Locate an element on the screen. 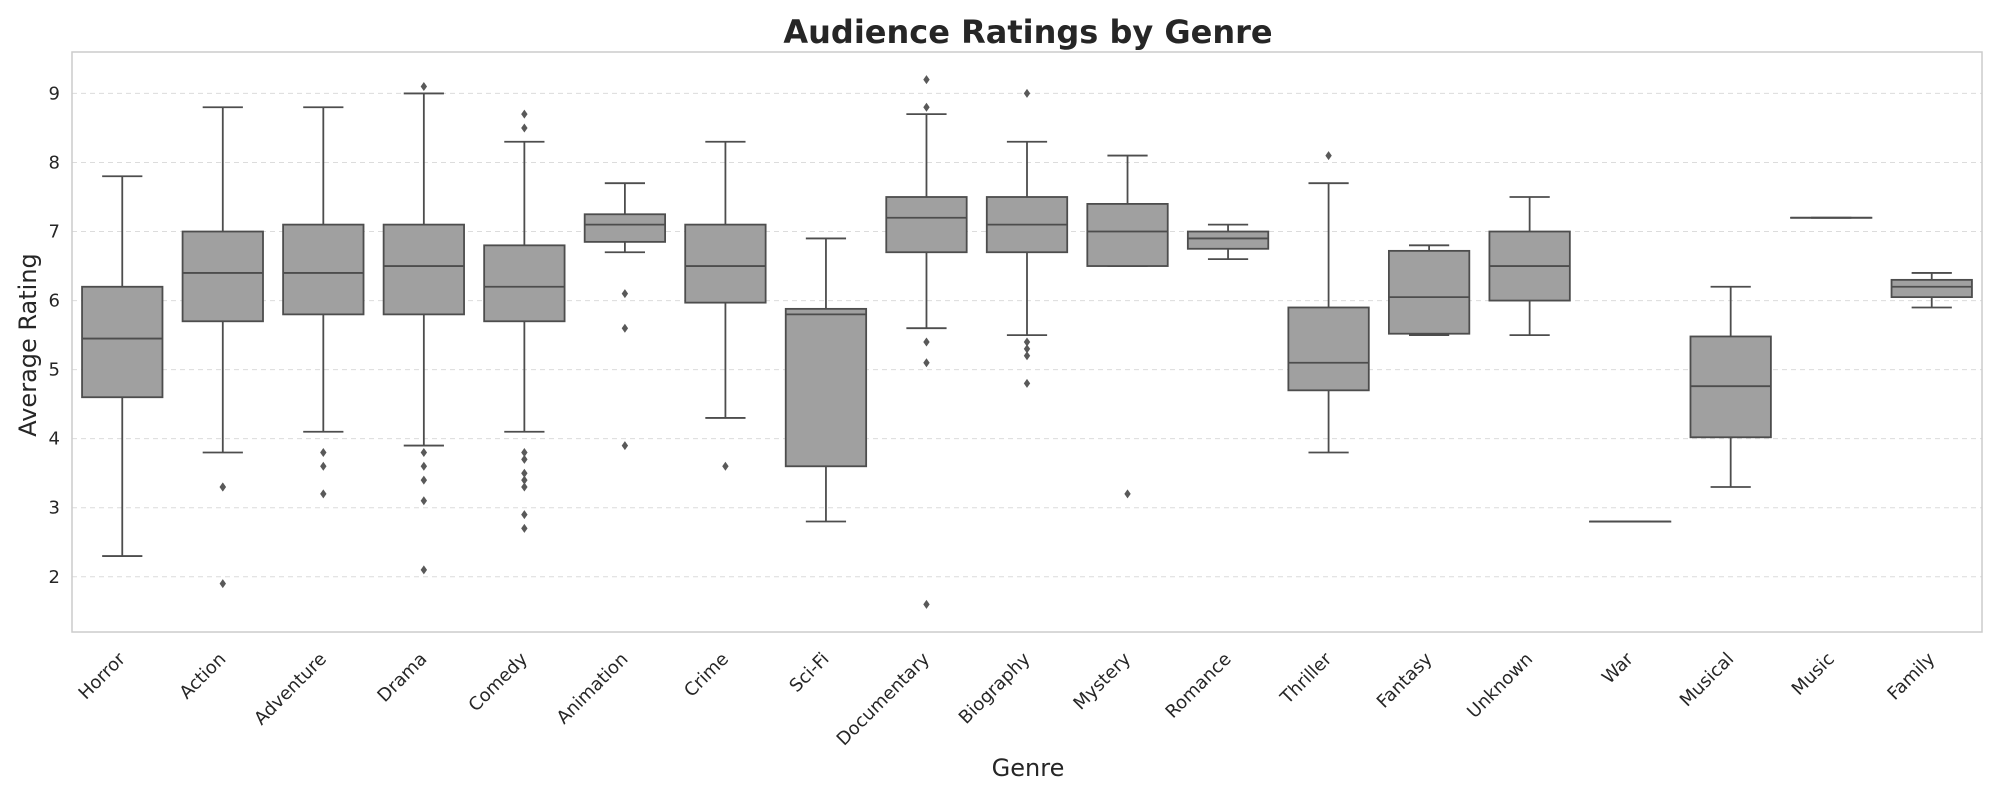 The height and width of the screenshot is (800, 2000). box-group-action is located at coordinates (222, 347).